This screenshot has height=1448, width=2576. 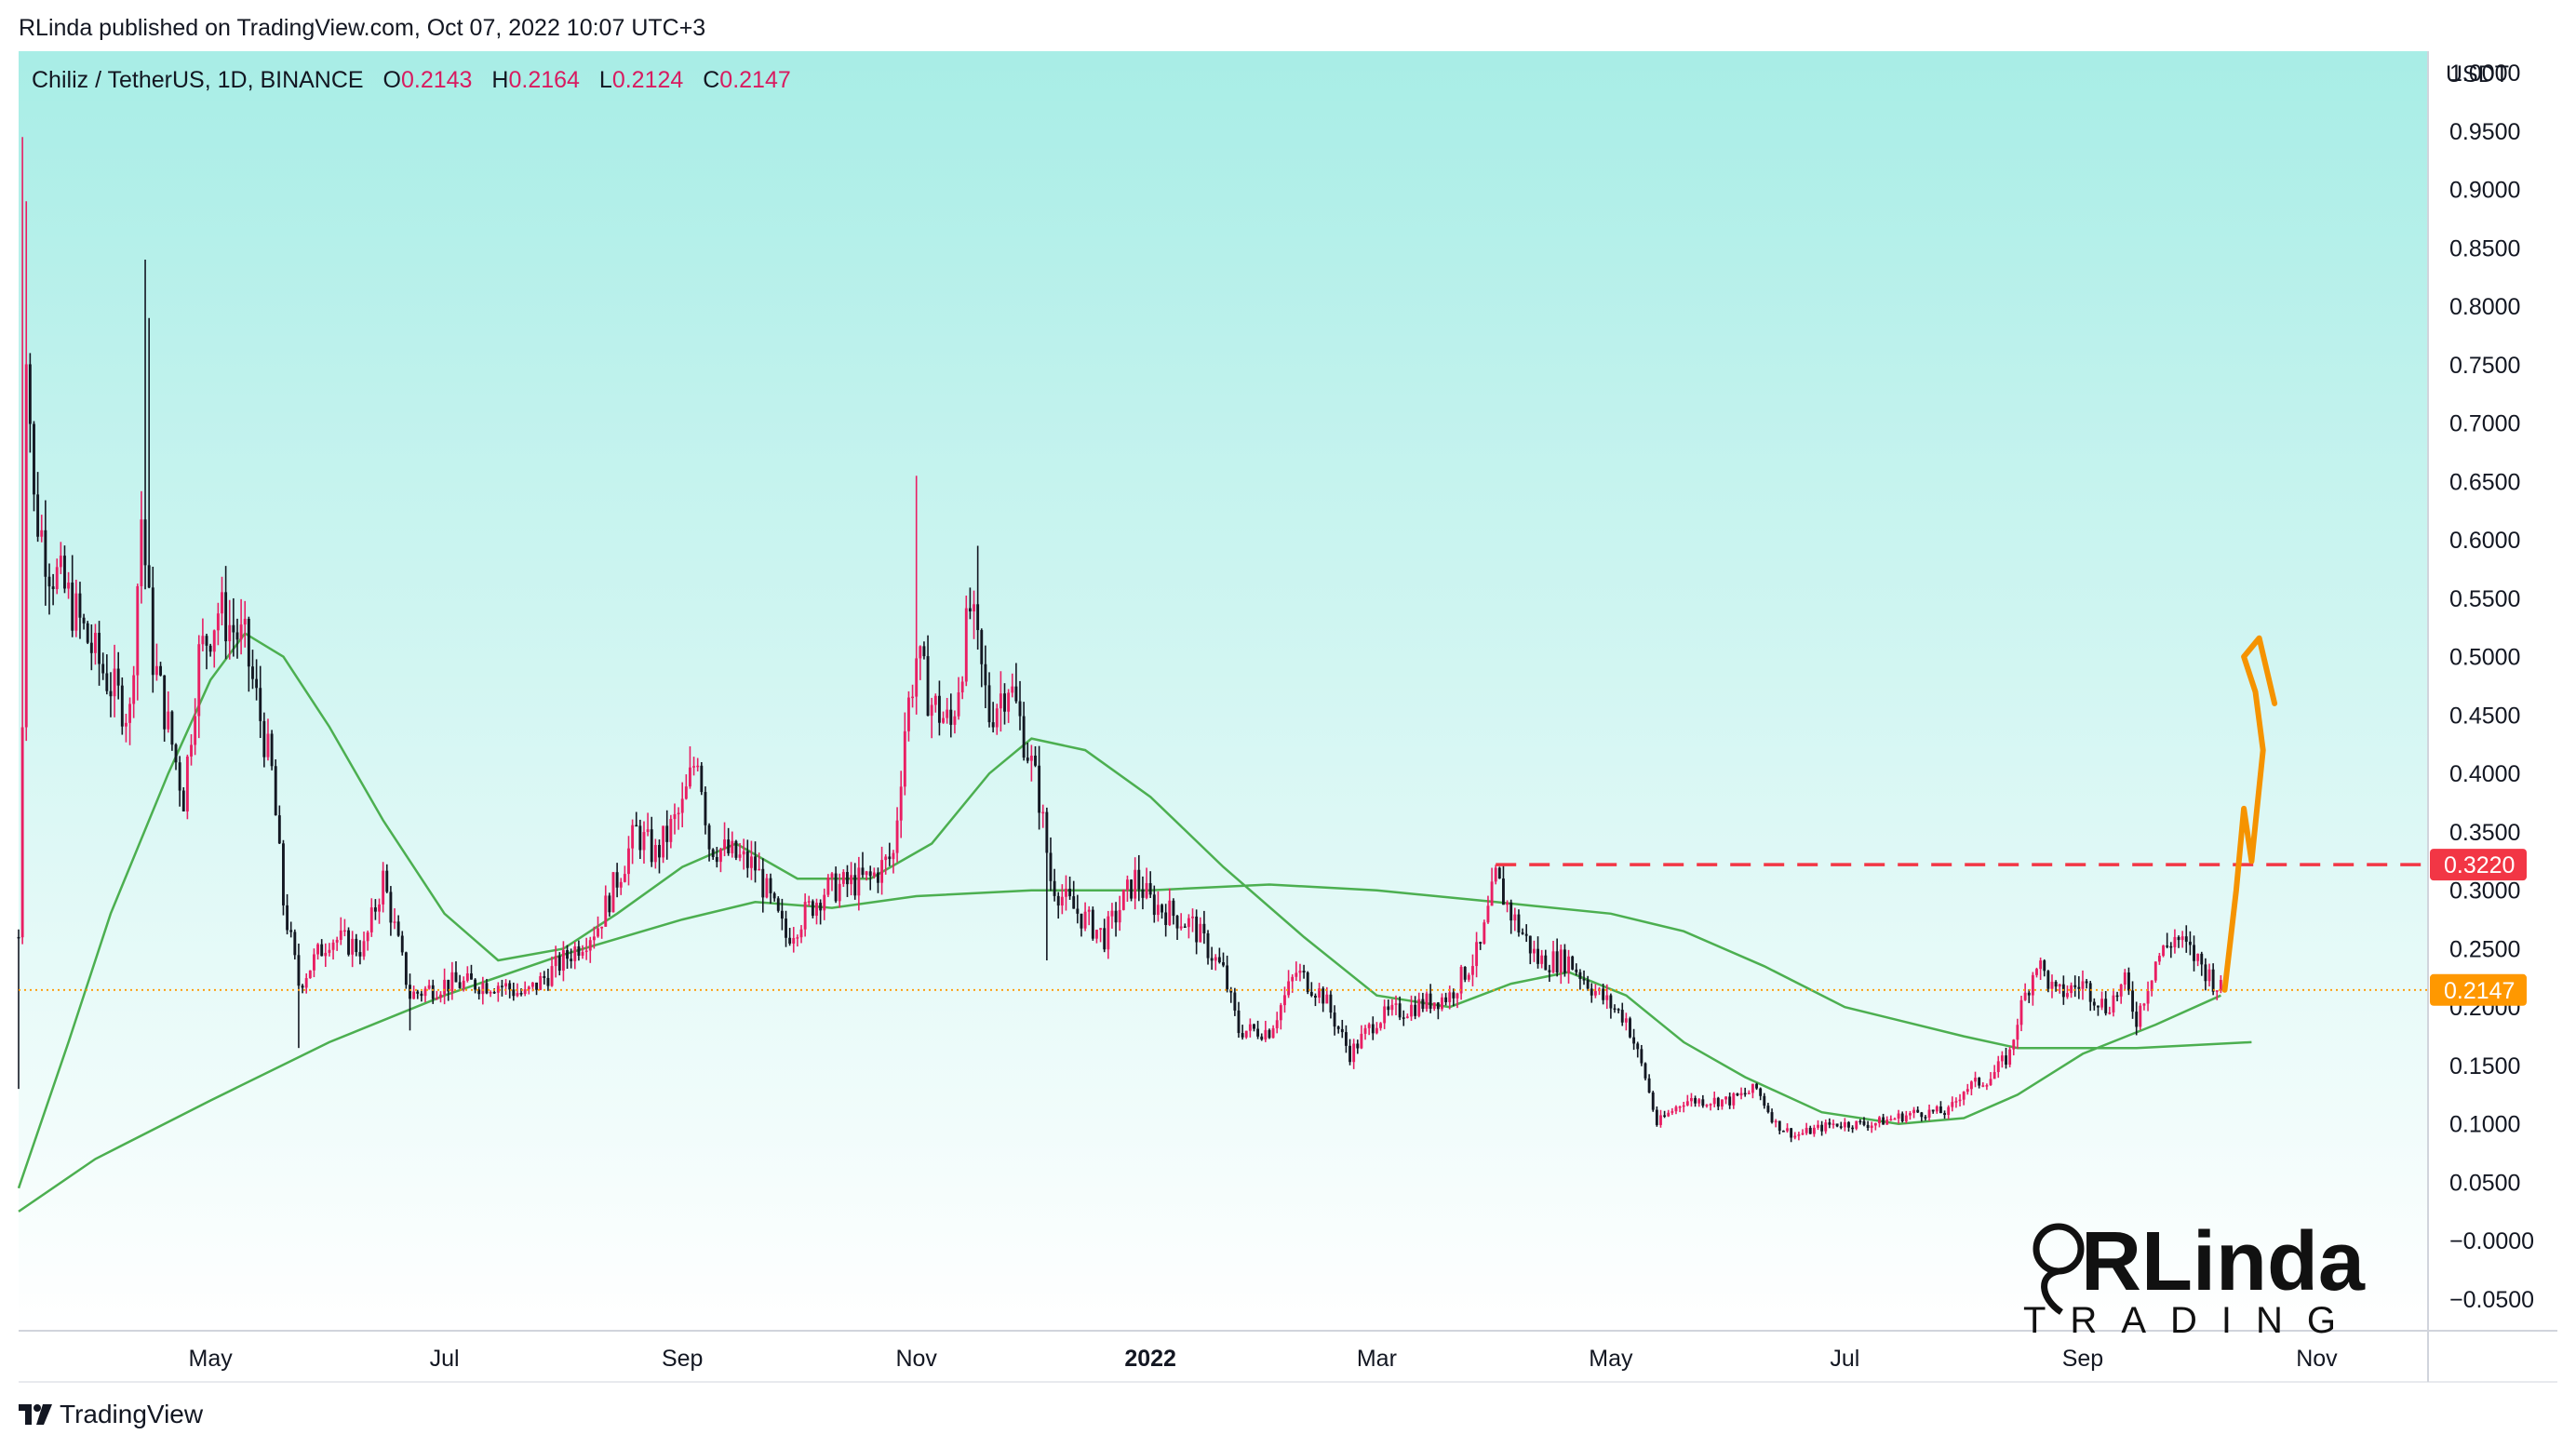 I want to click on open-value: 0.2143, so click(x=437, y=80).